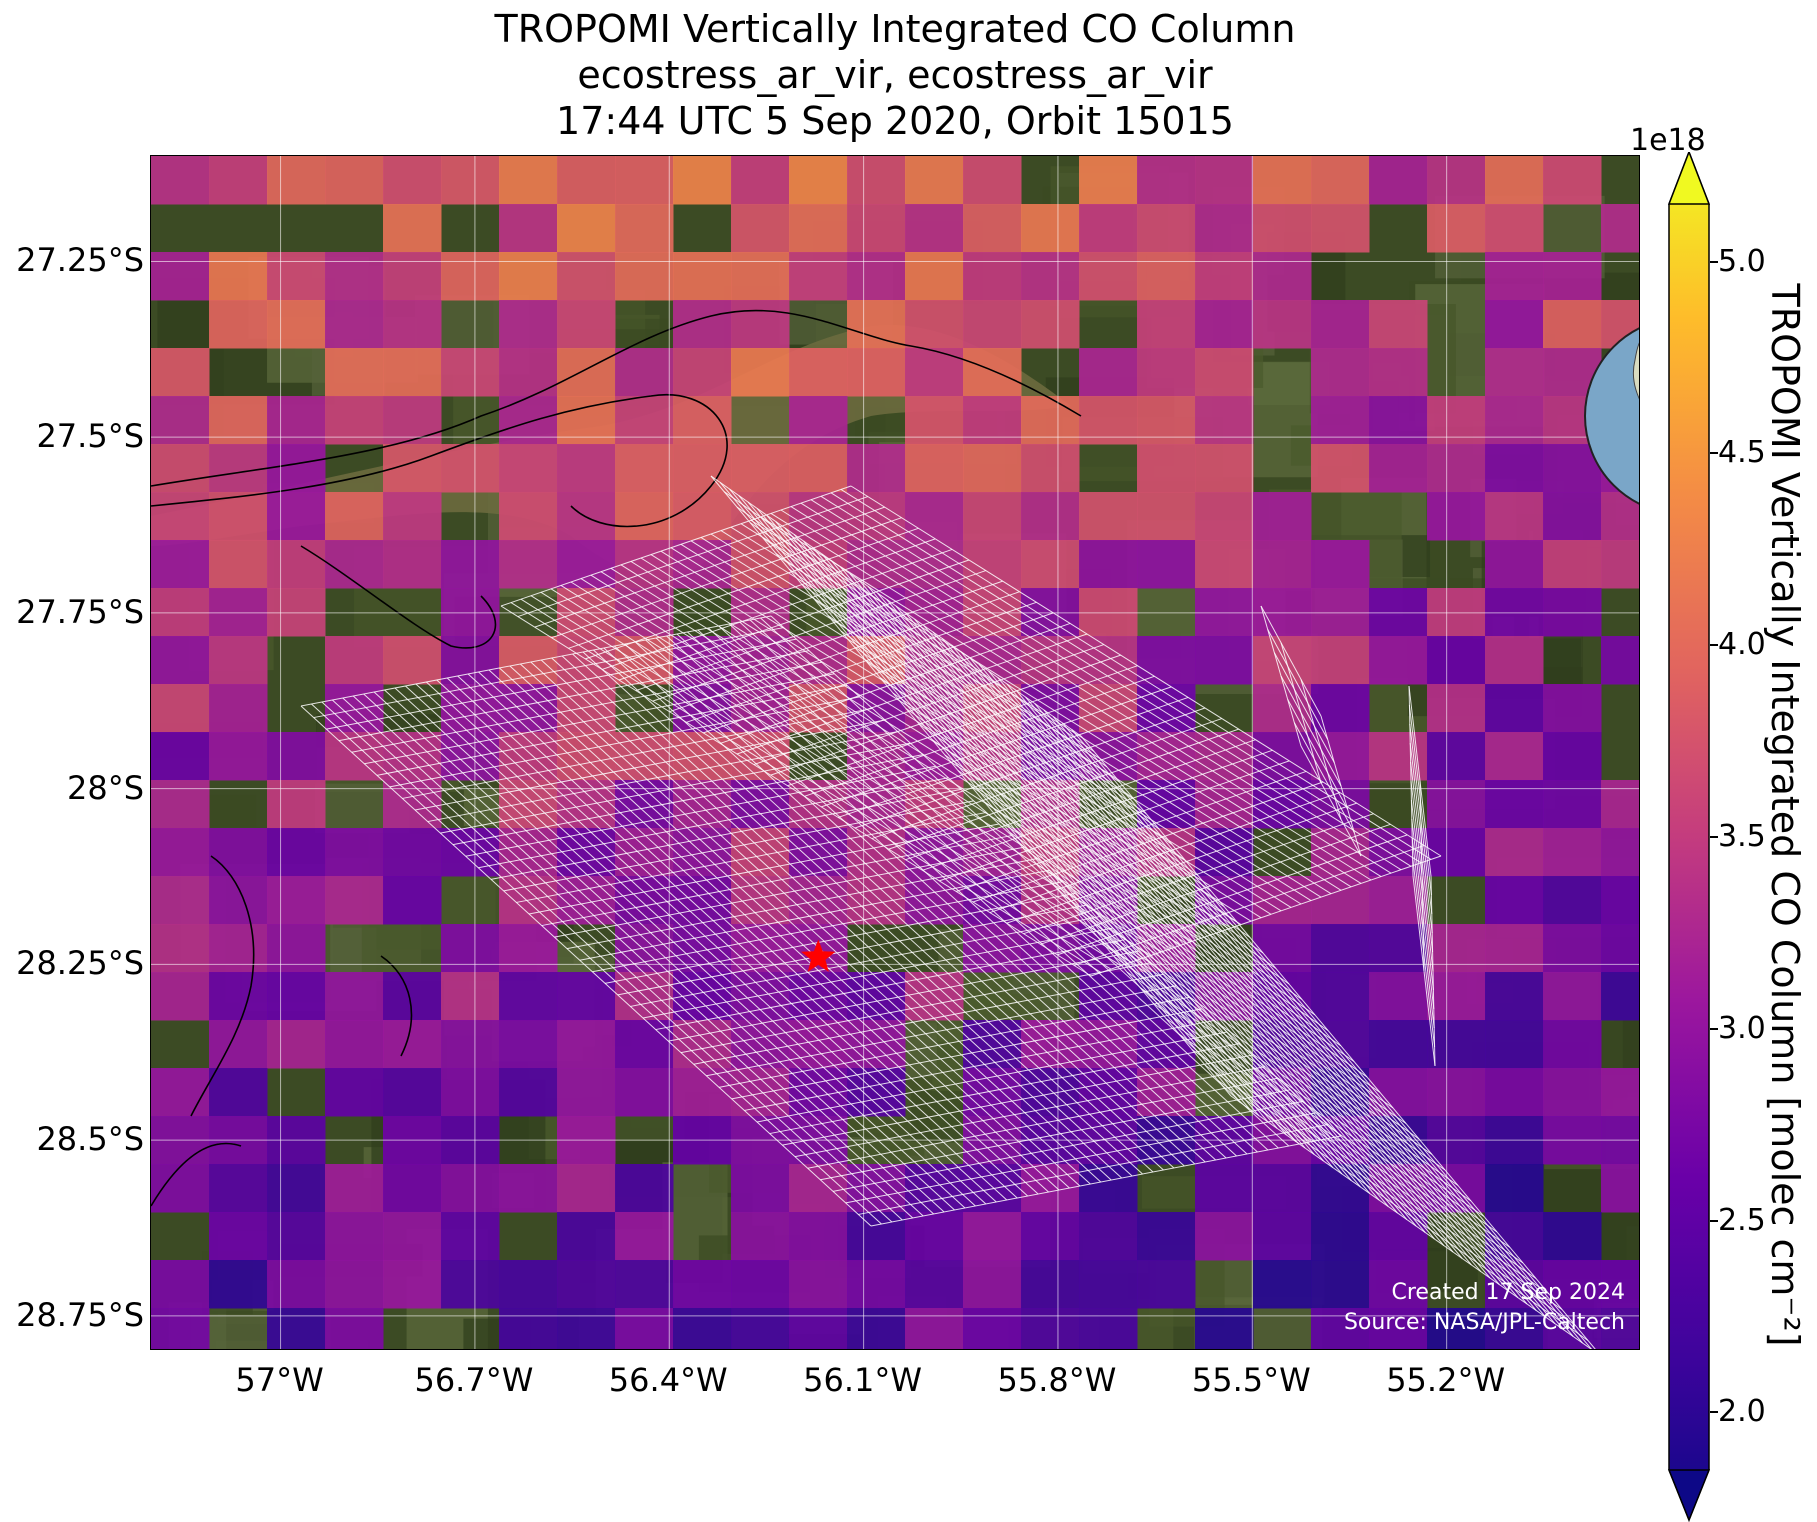 The height and width of the screenshot is (1522, 1817). I want to click on lat-tick-label: 27.75°S, so click(80, 611).